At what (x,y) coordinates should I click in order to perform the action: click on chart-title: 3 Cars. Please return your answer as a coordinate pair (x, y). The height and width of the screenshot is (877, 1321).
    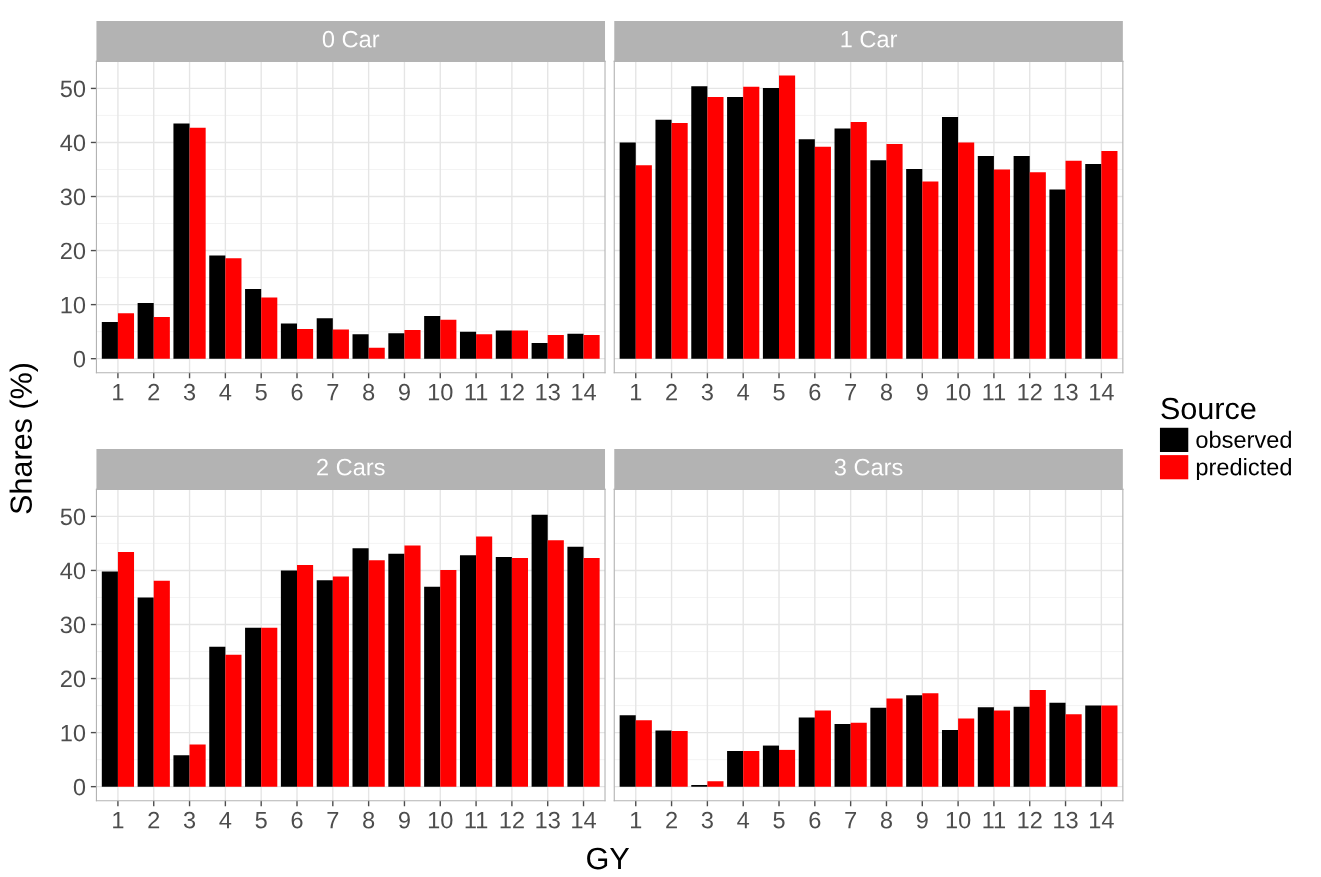
    Looking at the image, I should click on (868, 467).